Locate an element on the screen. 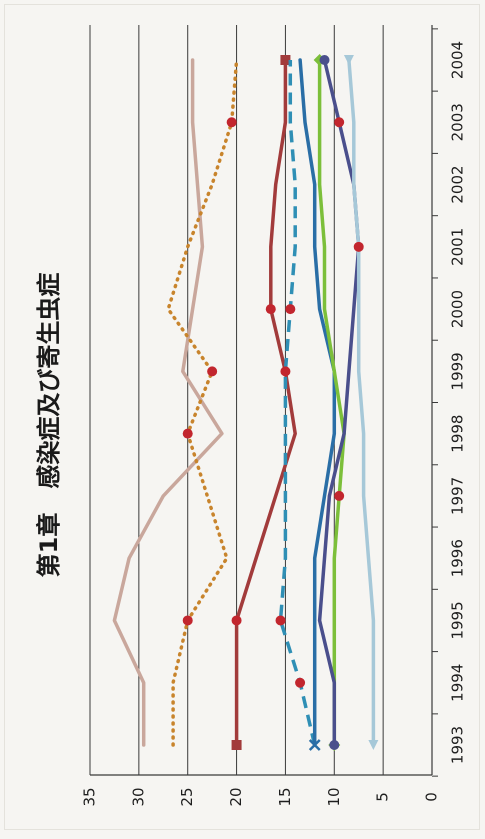 The image size is (485, 839). value-tick-label: 25 is located at coordinates (187, 796).